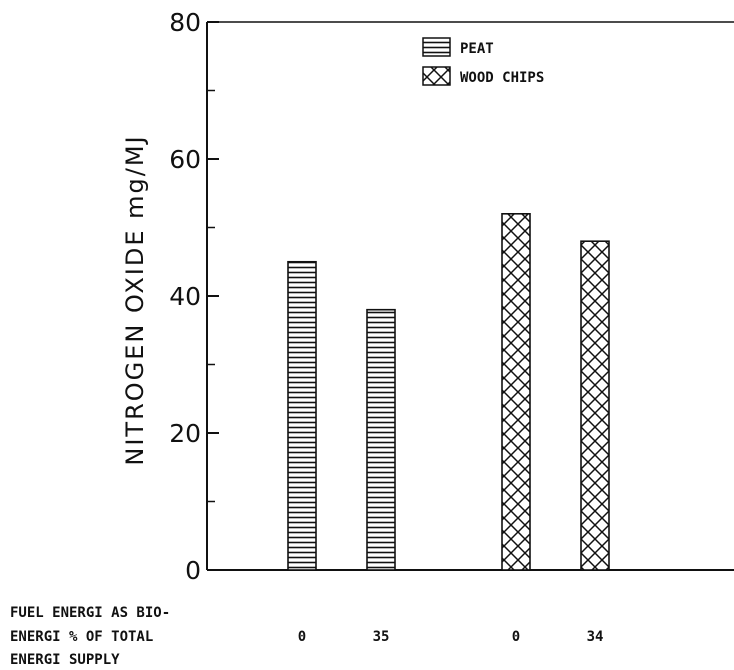 The width and height of the screenshot is (734, 670). I want to click on y-axis-label: NITROGEN OXIDE mg/MJ, so click(135, 299).